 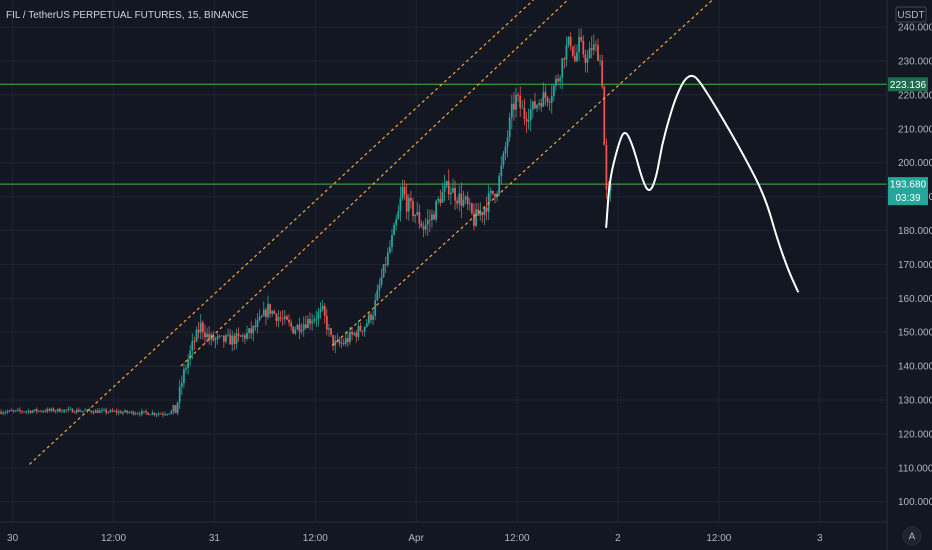 I want to click on currency-label: USDT, so click(x=910, y=15).